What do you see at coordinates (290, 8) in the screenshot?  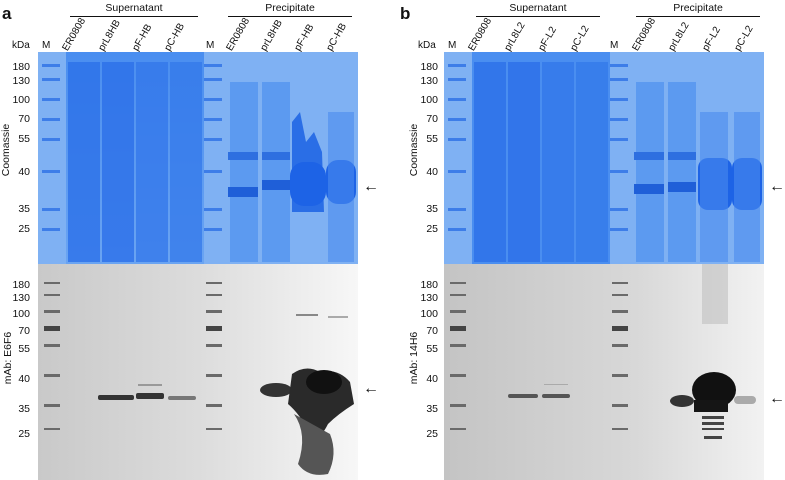 I see `group-label-precipitate-a: Precipitate` at bounding box center [290, 8].